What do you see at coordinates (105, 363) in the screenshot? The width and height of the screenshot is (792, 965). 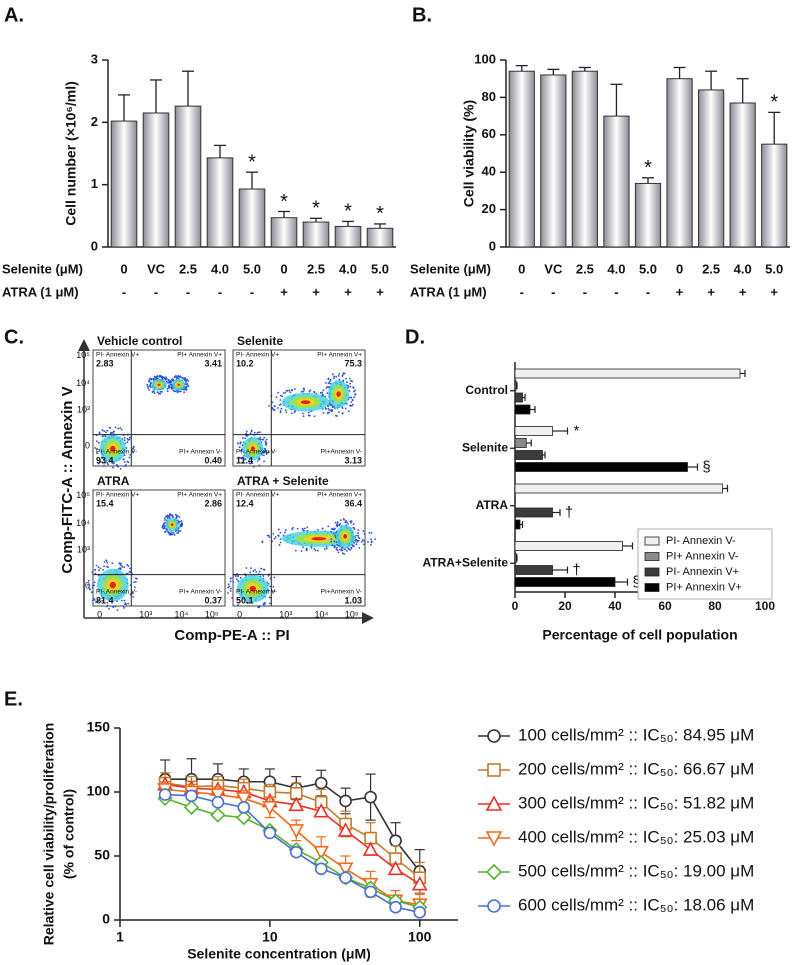 I see `quadrant-value: 2.83` at bounding box center [105, 363].